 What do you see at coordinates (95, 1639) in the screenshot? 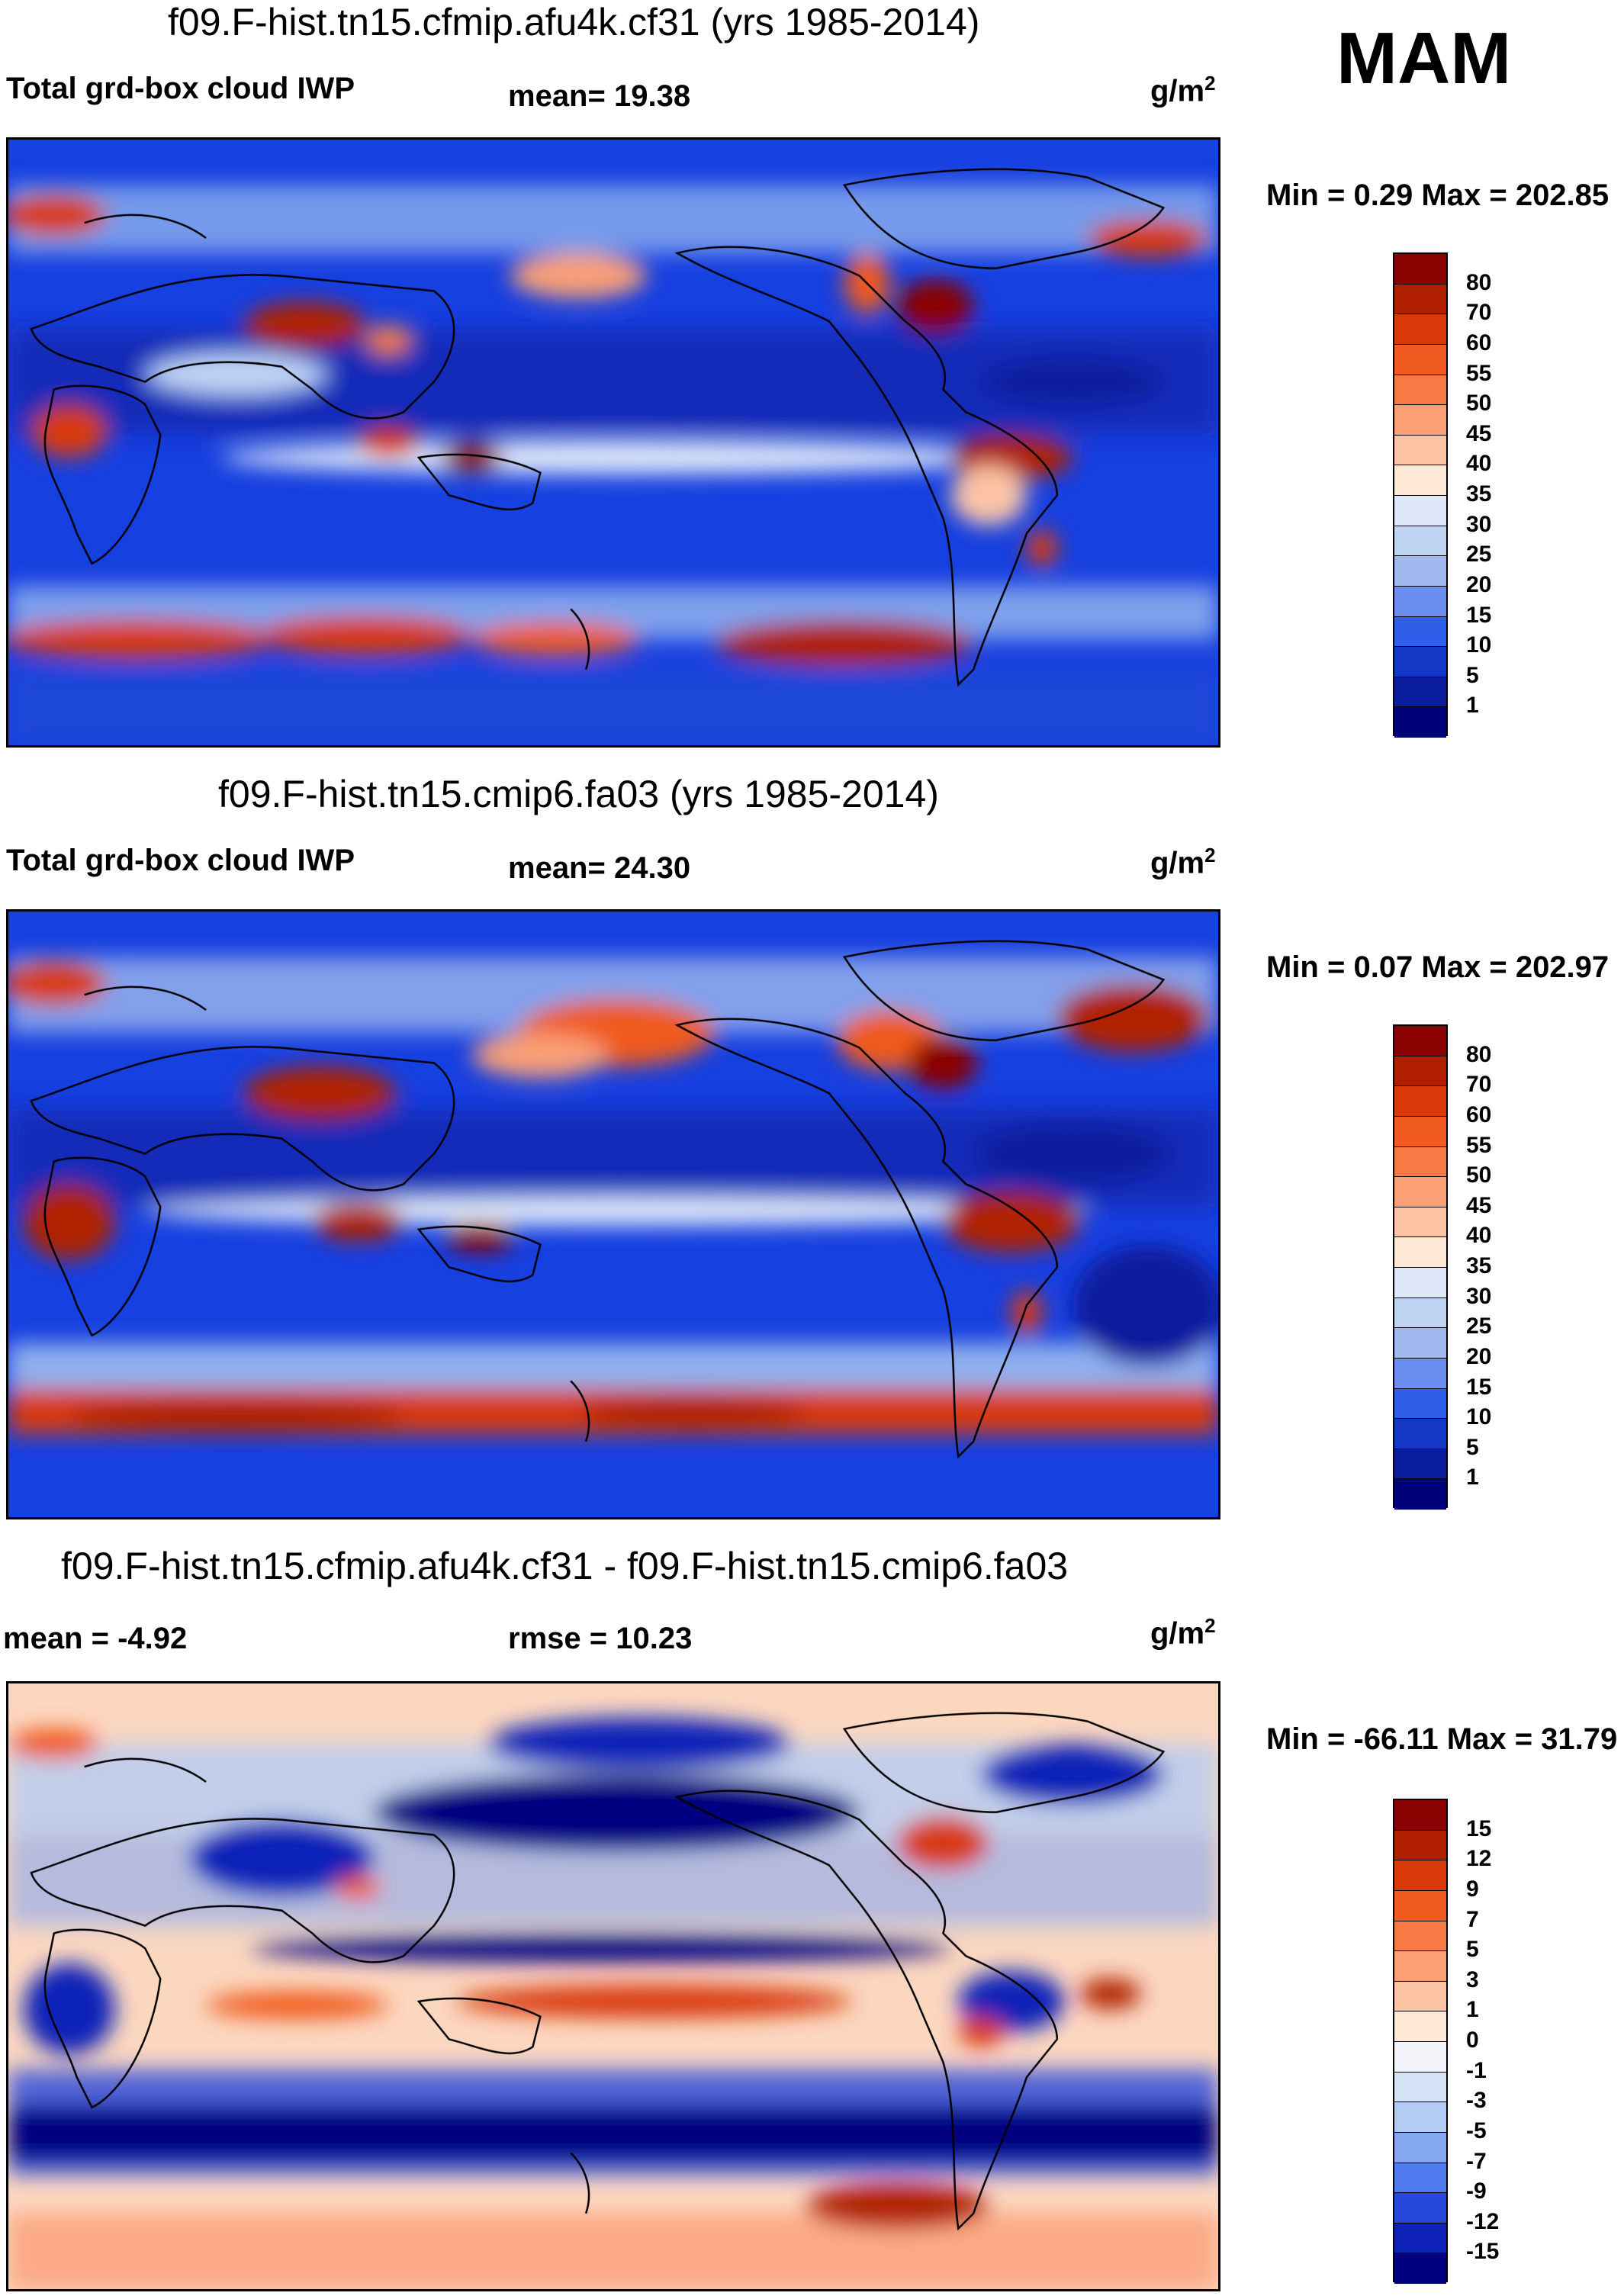
I see `panel-3-mean: mean = -4.92` at bounding box center [95, 1639].